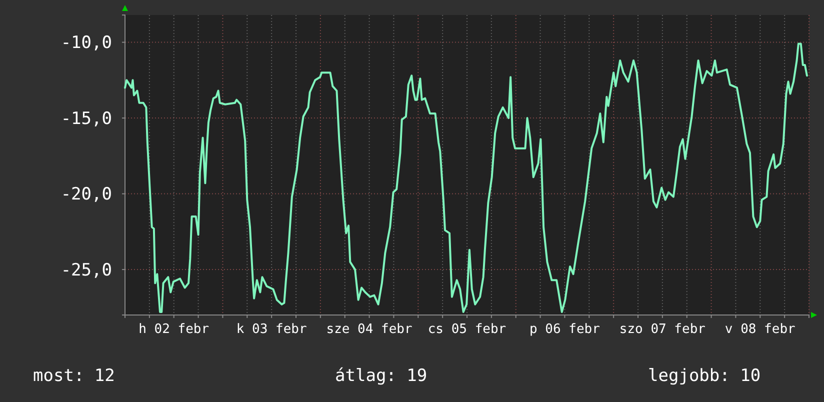 This screenshot has height=402, width=824. I want to click on x-tick-label: v 08 febr, so click(760, 330).